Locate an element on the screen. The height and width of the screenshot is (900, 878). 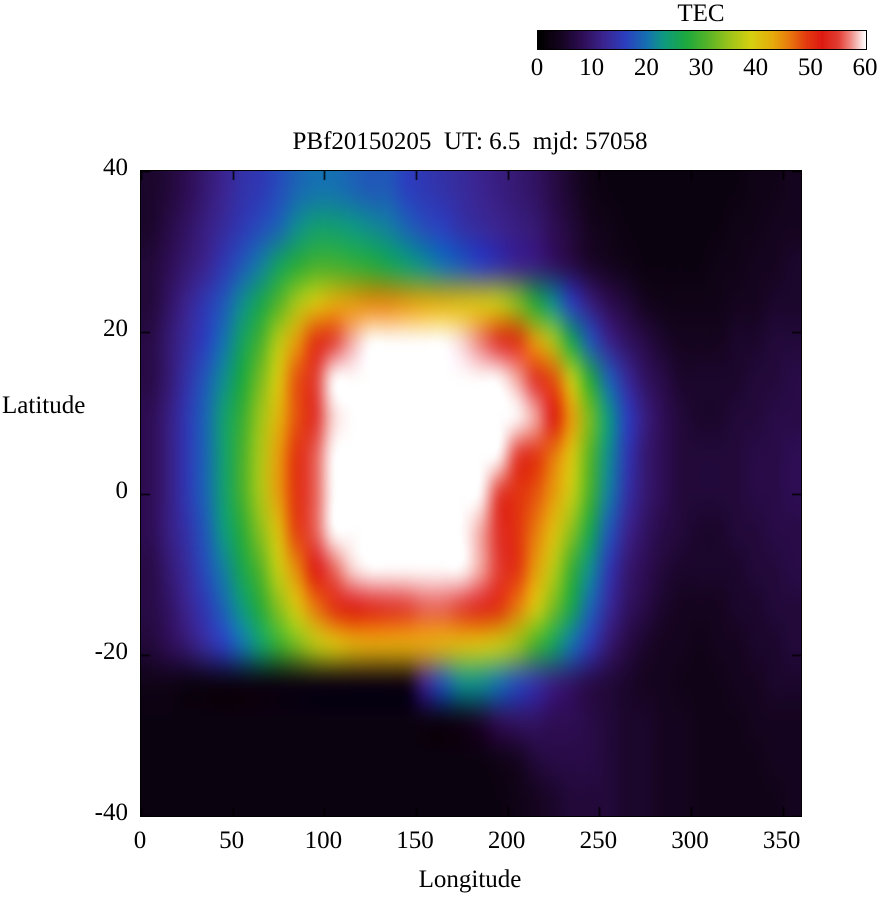
colorbar-tick-label: 40 is located at coordinates (756, 67).